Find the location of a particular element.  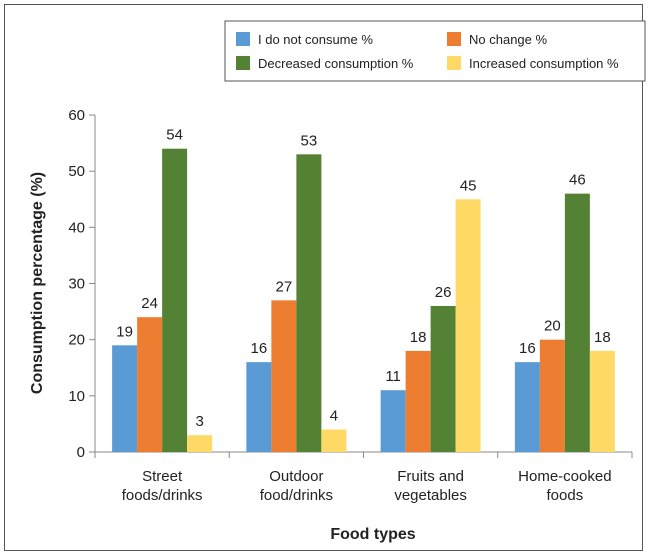

data-label: 54 is located at coordinates (174, 135).